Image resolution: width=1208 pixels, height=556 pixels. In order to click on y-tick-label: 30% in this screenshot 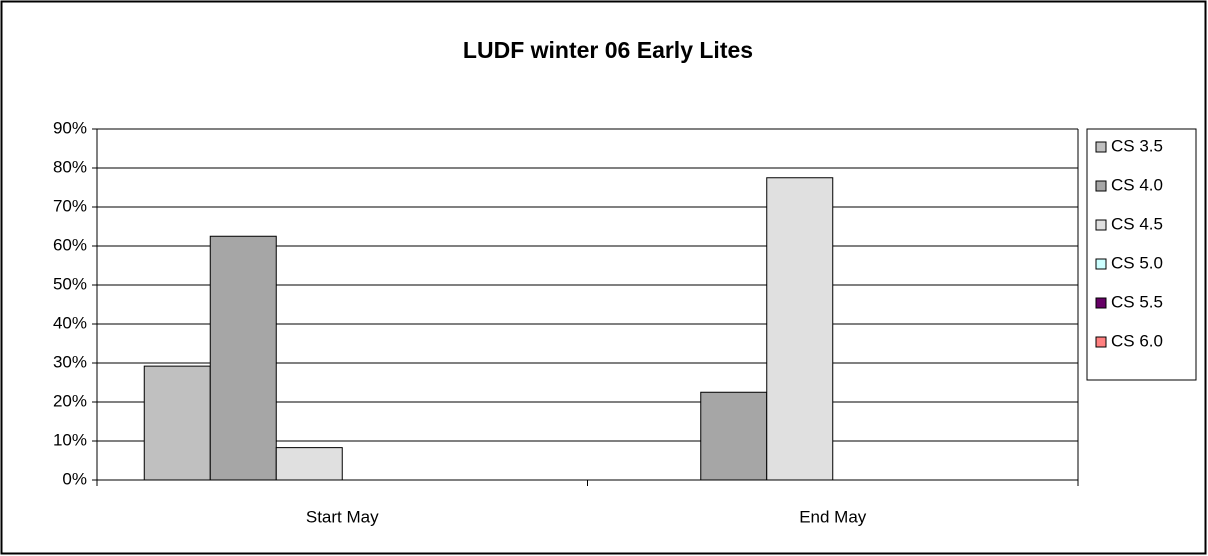, I will do `click(70, 361)`.